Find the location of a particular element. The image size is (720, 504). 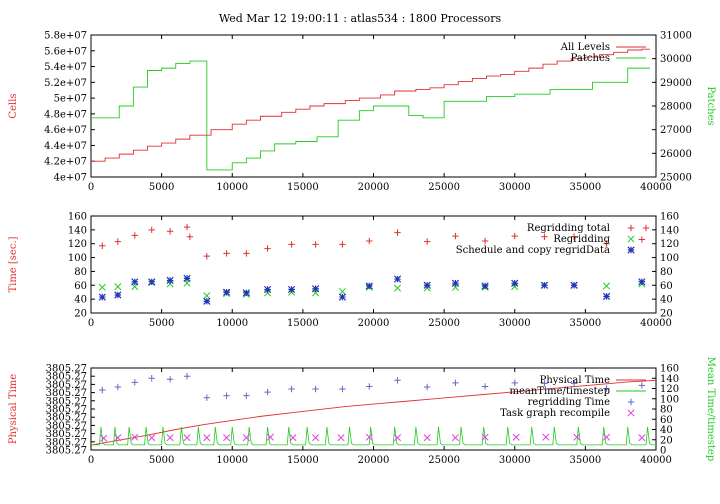

series-line-meantime-timestep is located at coordinates (373, 436).